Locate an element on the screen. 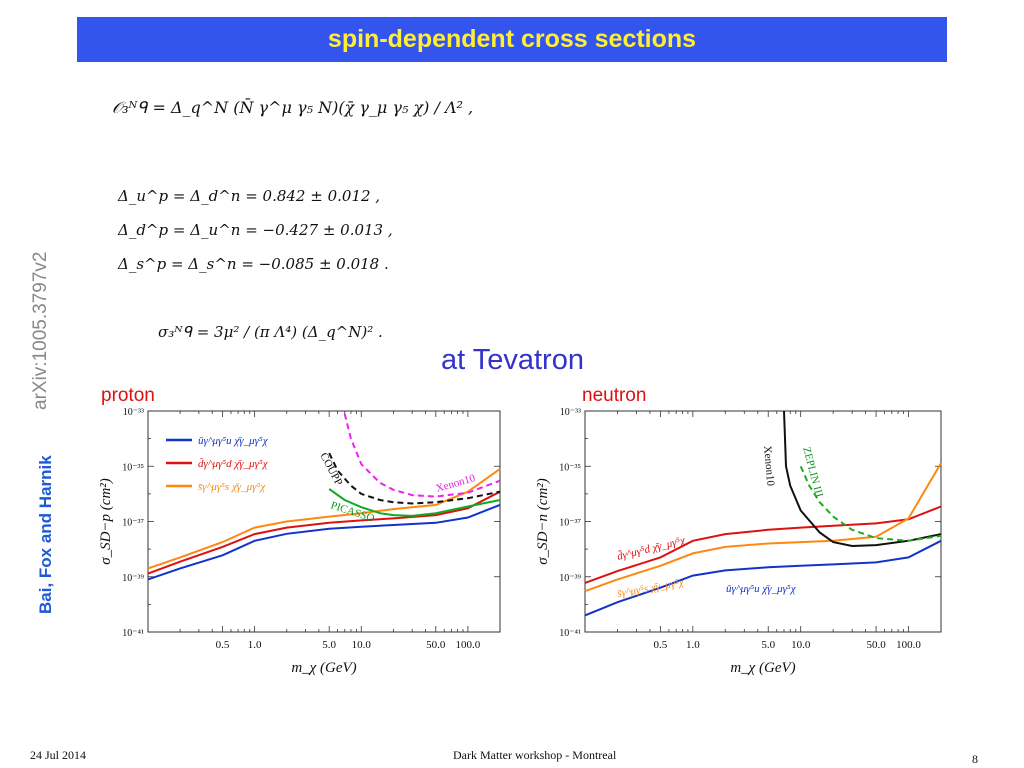 The width and height of the screenshot is (1024, 768). curve-annotation: Xenon10 is located at coordinates (769, 466).